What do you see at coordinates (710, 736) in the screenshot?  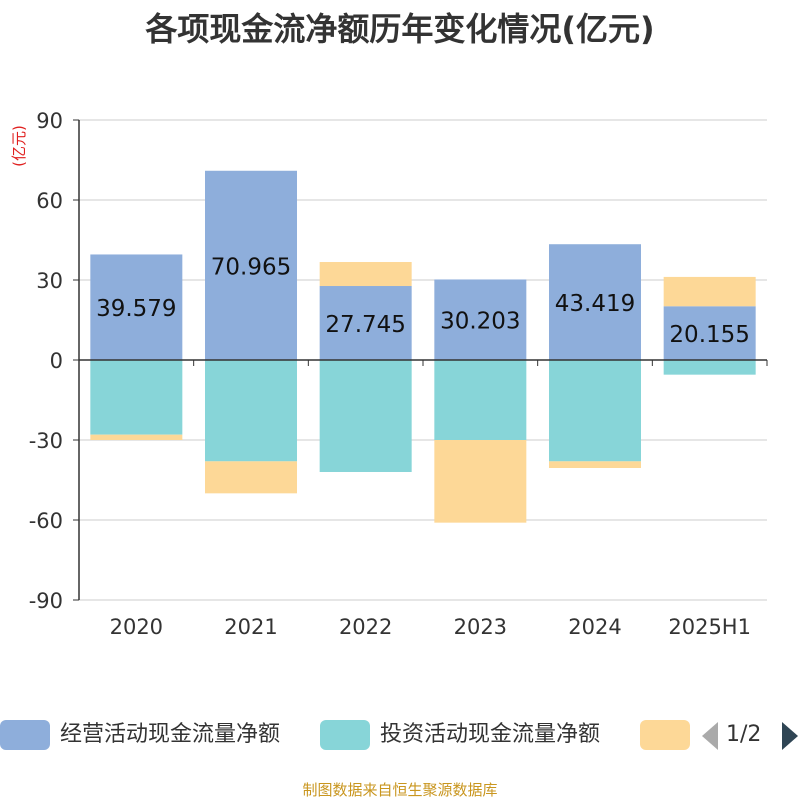 I see `pager-prev-icon` at bounding box center [710, 736].